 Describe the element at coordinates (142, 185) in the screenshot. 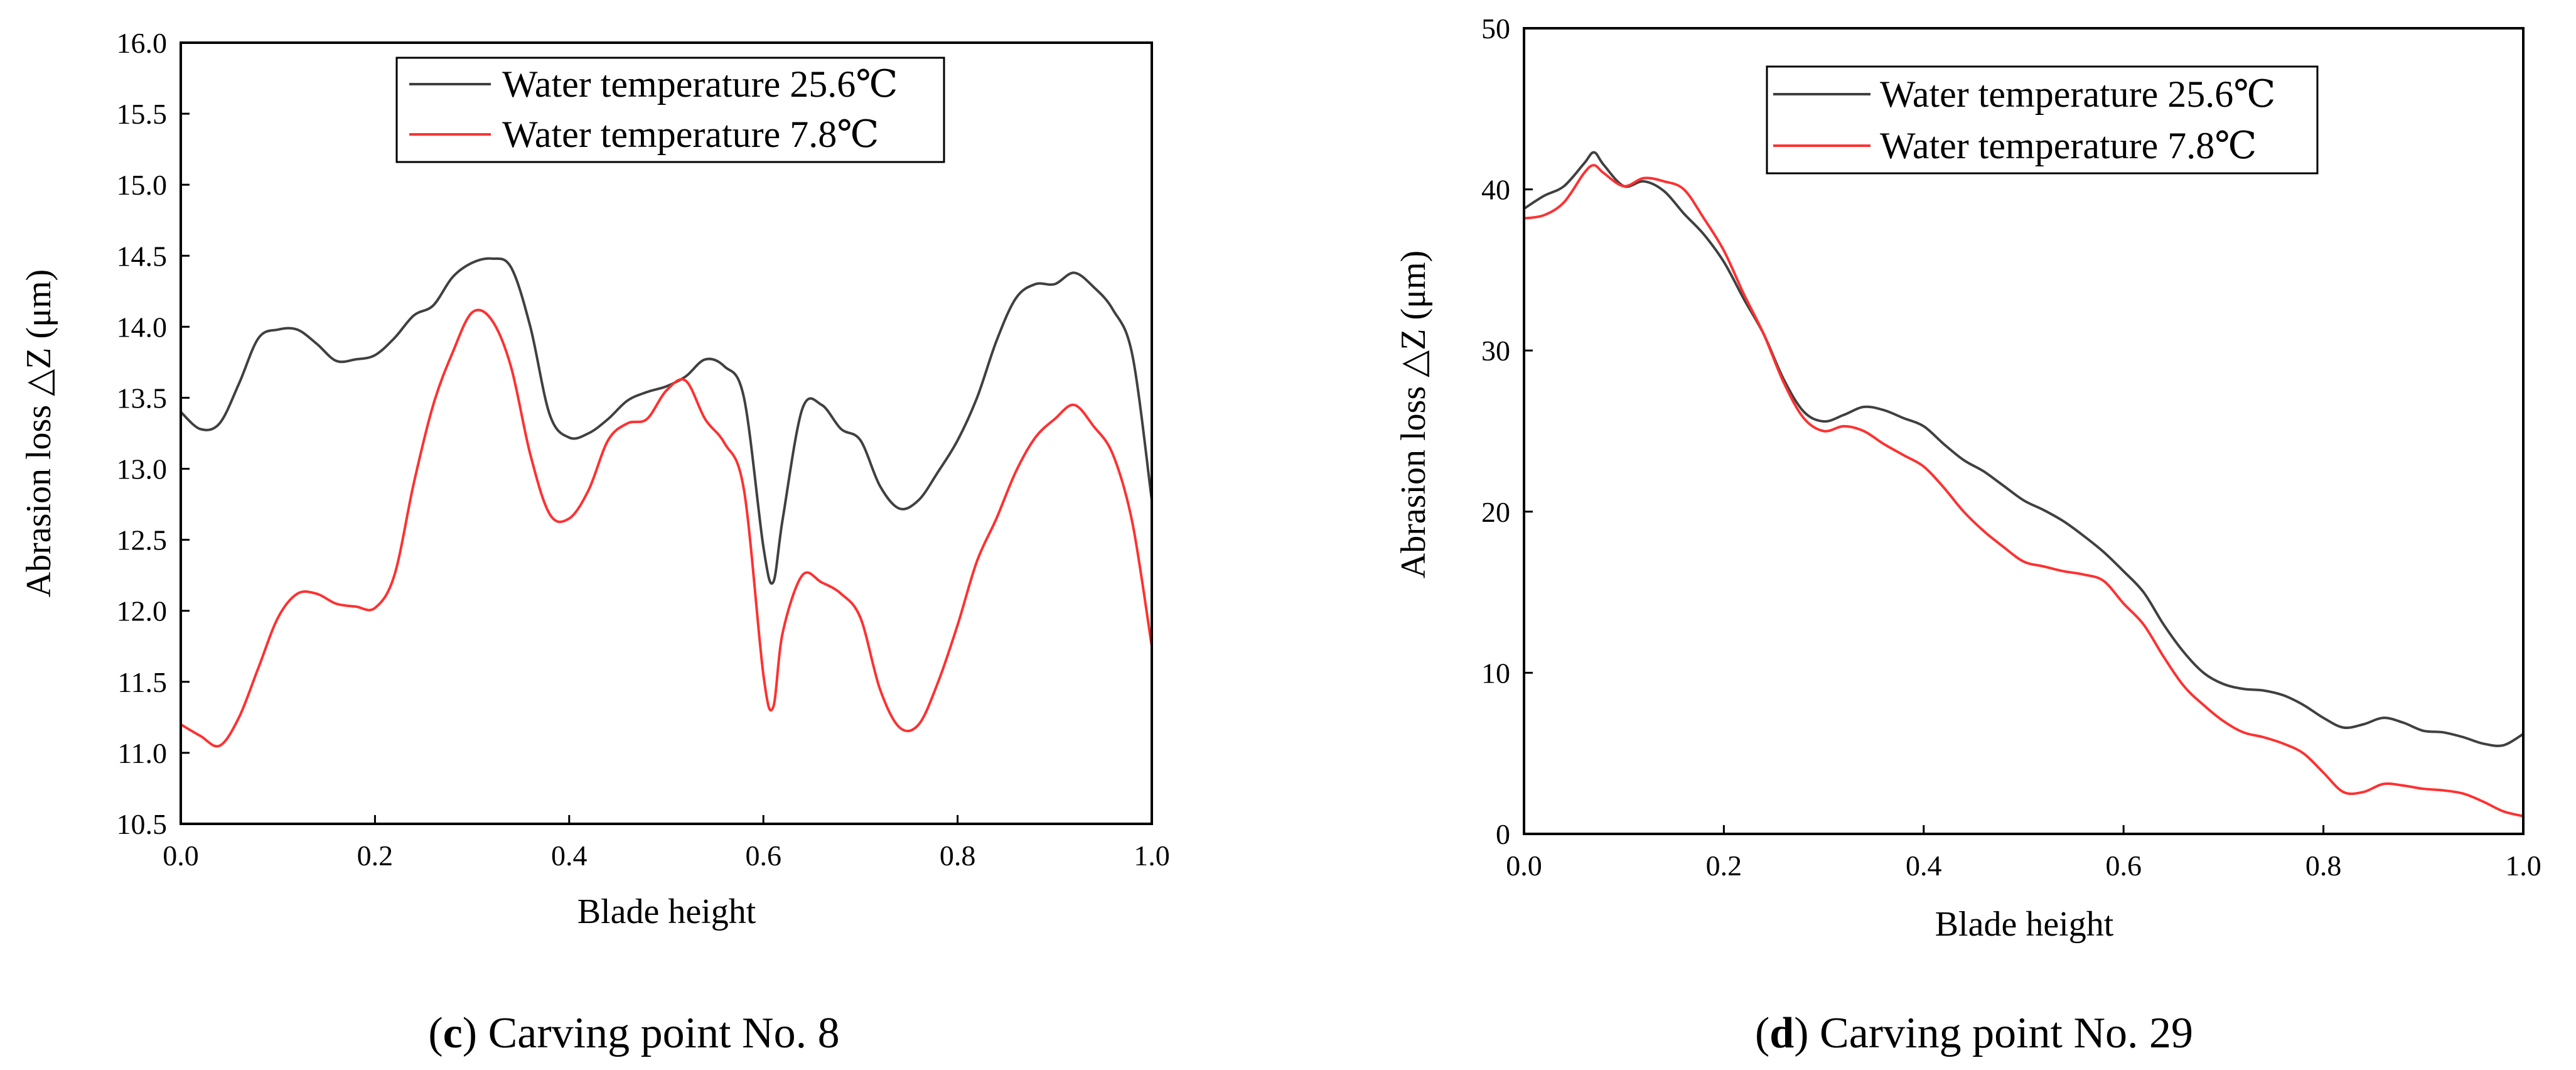

I see `y-tick-label-c-9: 15.0` at that location.